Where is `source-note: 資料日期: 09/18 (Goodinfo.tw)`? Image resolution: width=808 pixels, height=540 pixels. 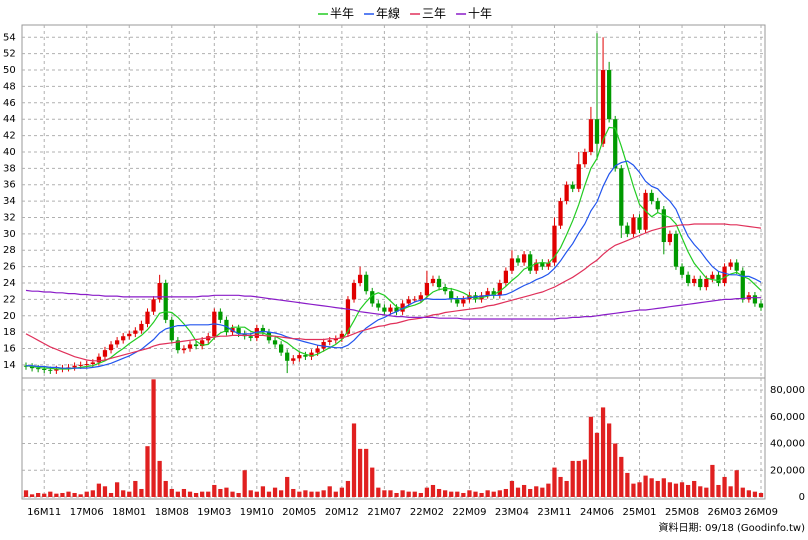 source-note: 資料日期: 09/18 (Goodinfo.tw) is located at coordinates (731, 527).